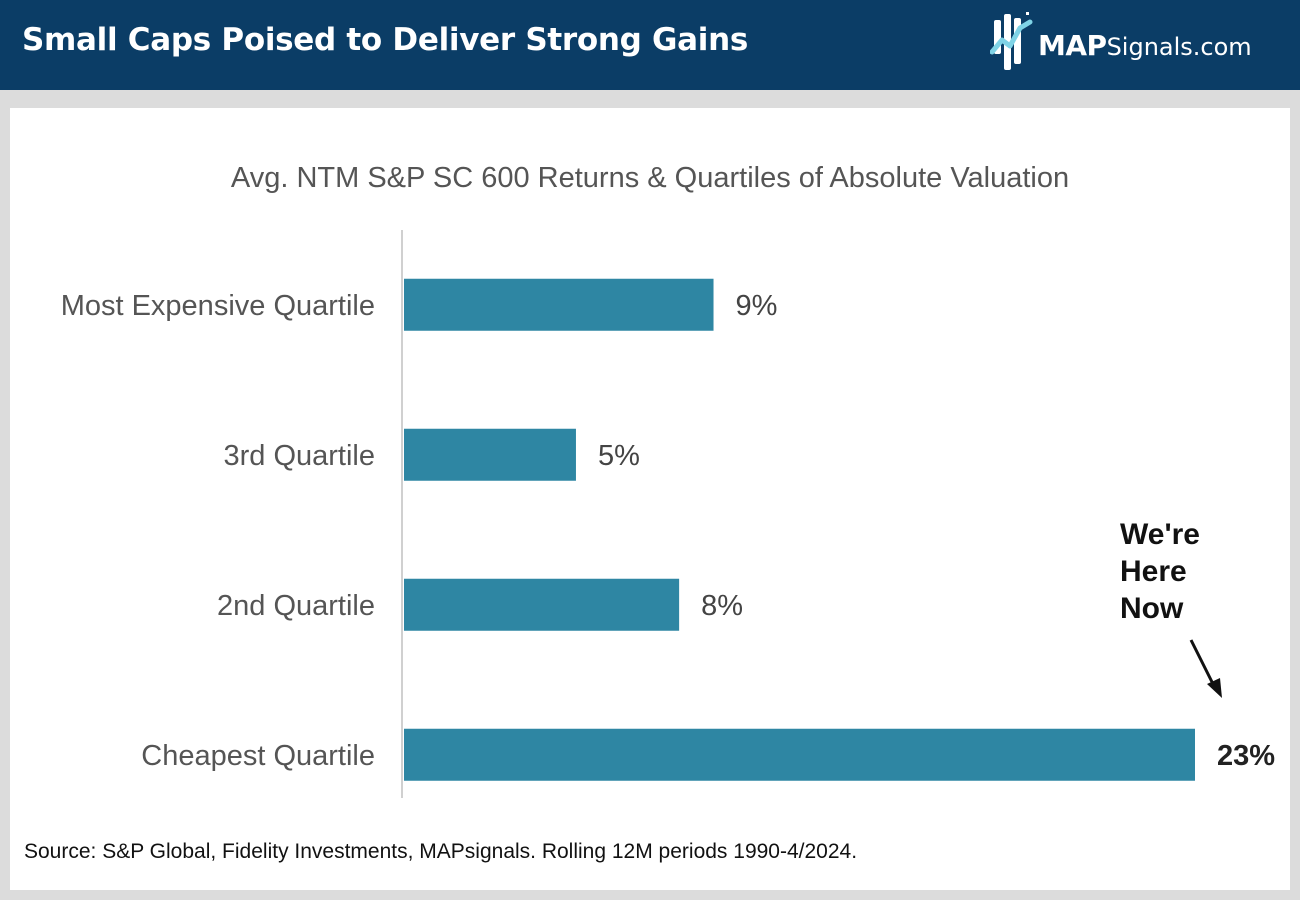 The image size is (1300, 900). I want to click on category-label: 3rd Quartile, so click(299, 456).